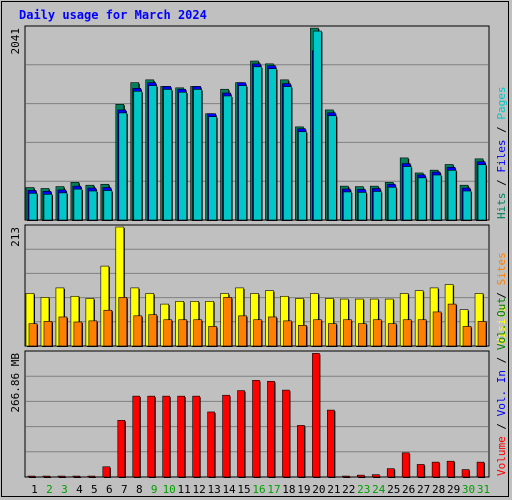  What do you see at coordinates (423, 489) in the screenshot?
I see `day-label: 27` at bounding box center [423, 489].